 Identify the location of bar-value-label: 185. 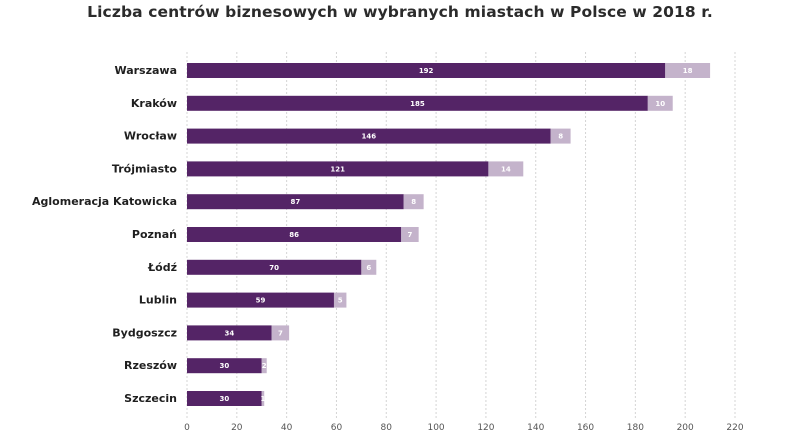
(417, 104).